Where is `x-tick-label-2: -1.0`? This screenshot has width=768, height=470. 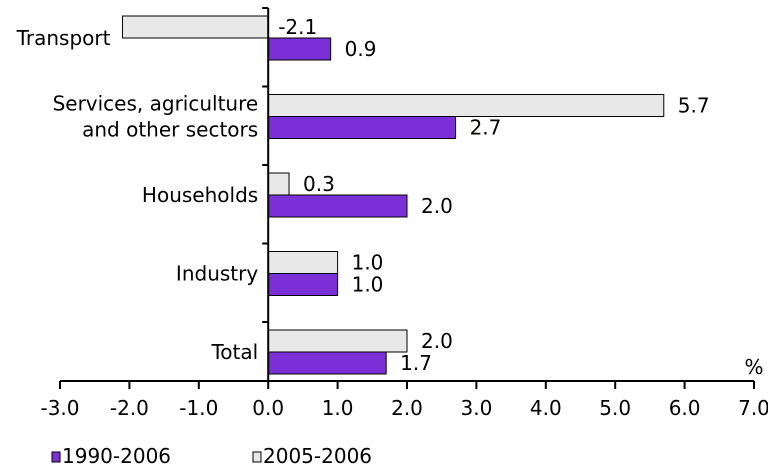
x-tick-label-2: -1.0 is located at coordinates (198, 408).